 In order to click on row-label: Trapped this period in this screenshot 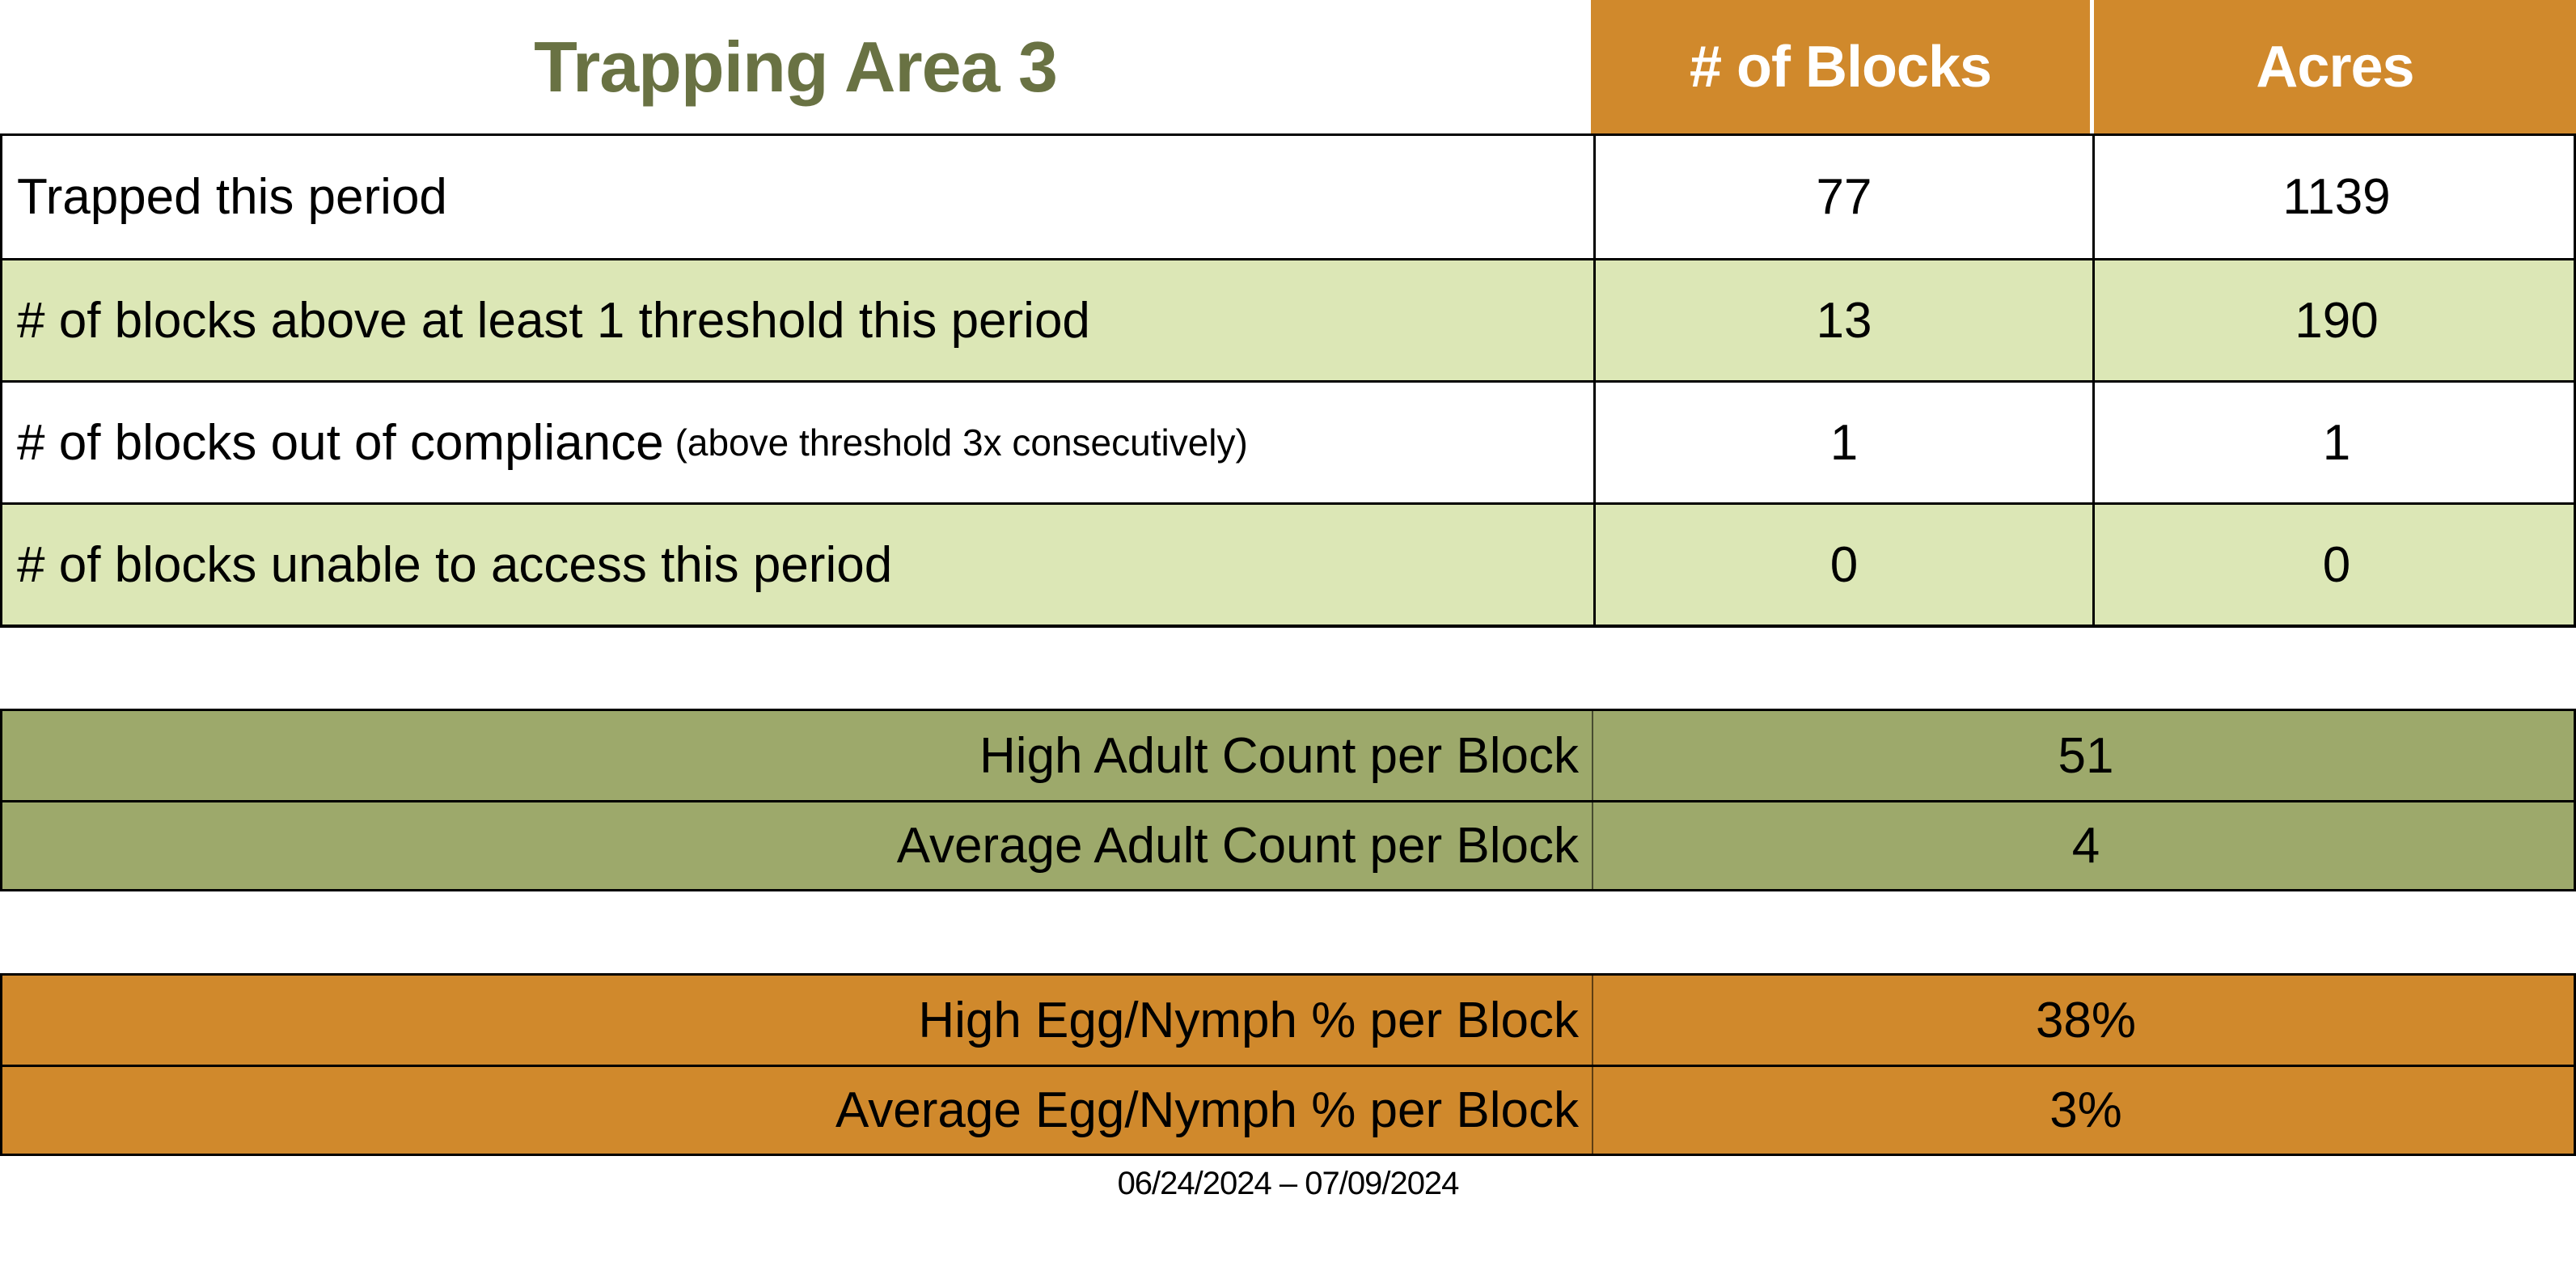, I will do `click(798, 197)`.